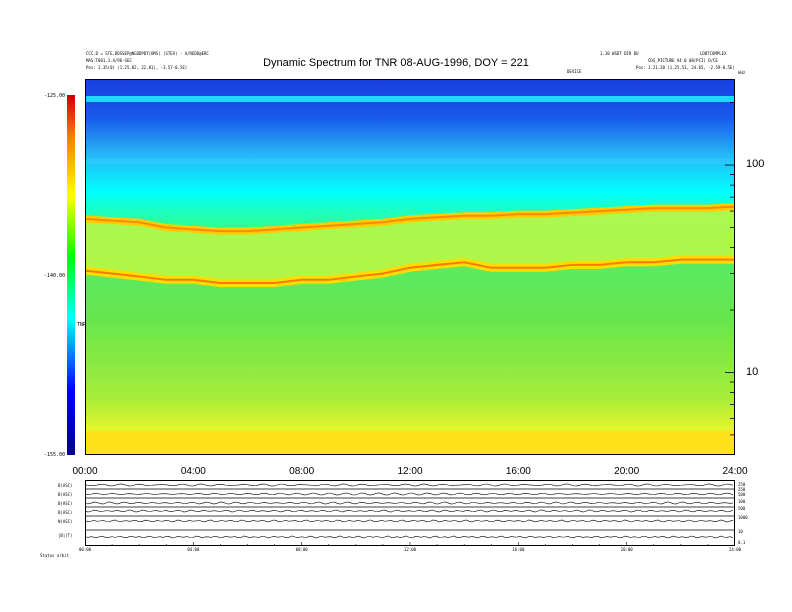 The width and height of the screenshot is (792, 612). What do you see at coordinates (55, 455) in the screenshot?
I see `colorbar-tick-bottom: -155.00` at bounding box center [55, 455].